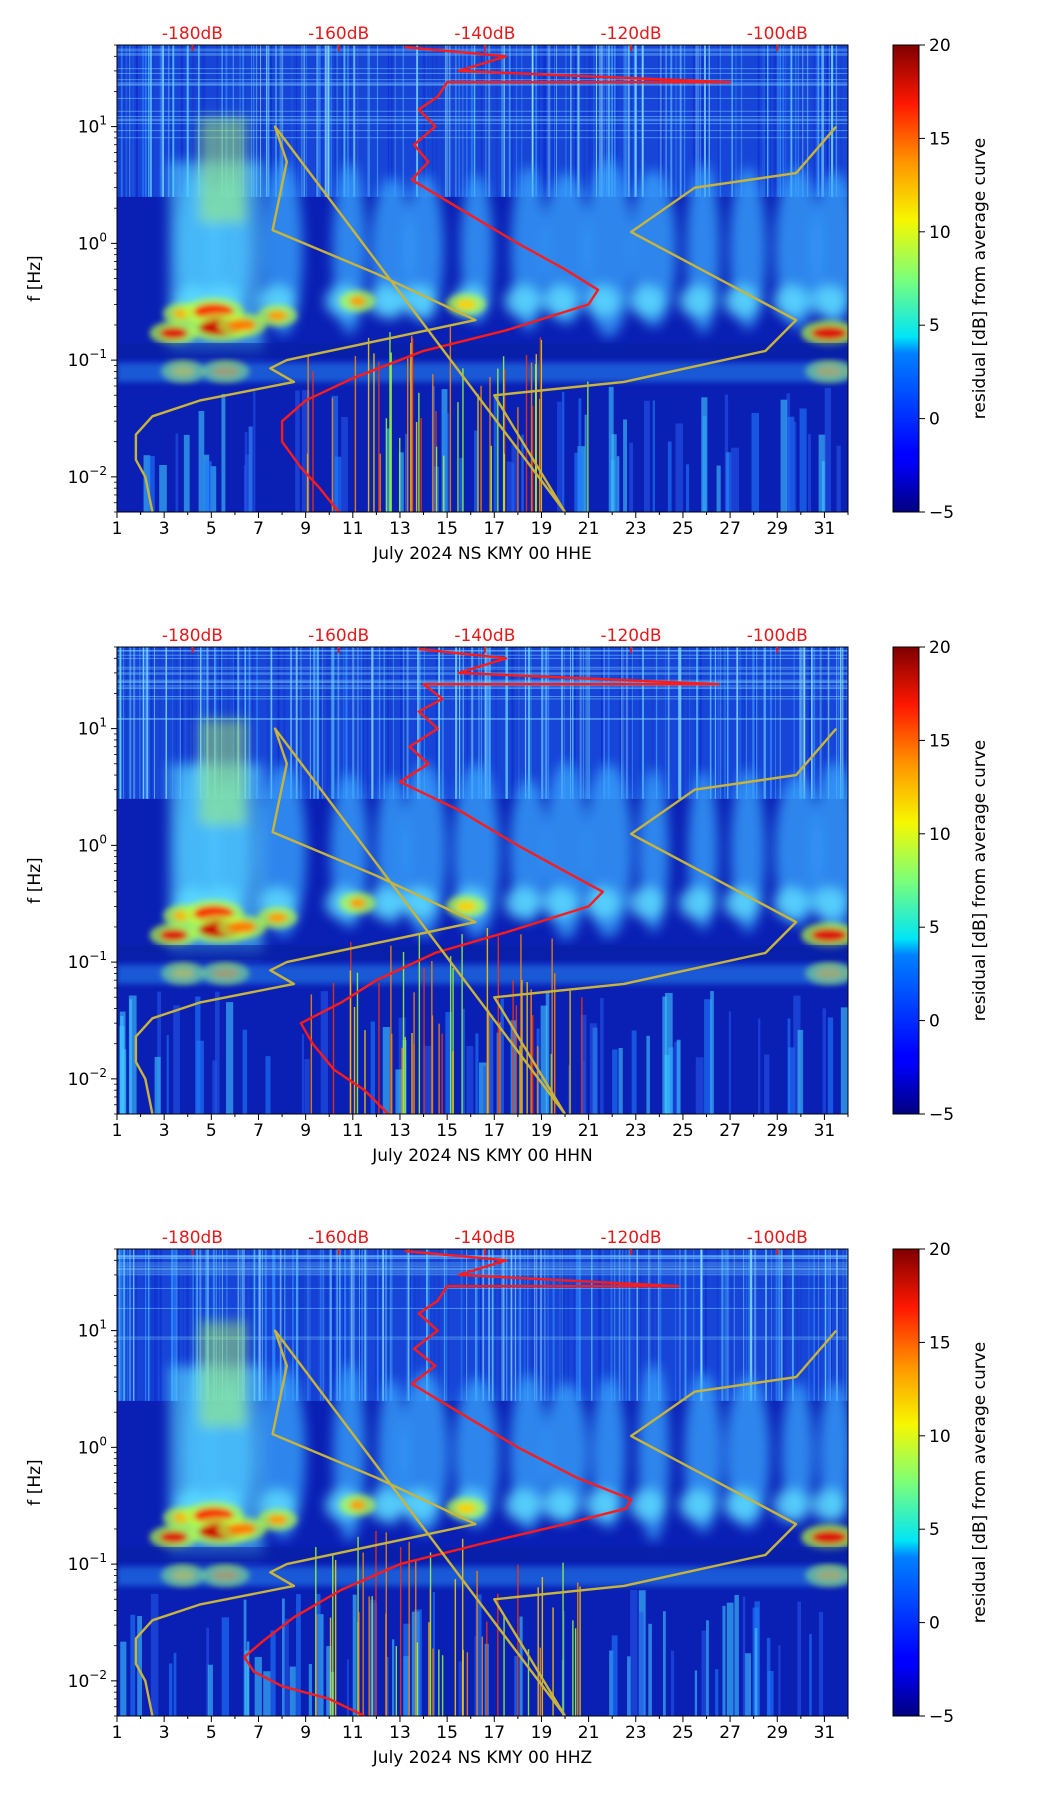  Describe the element at coordinates (482, 350) in the screenshot. I see `dark-band` at that location.